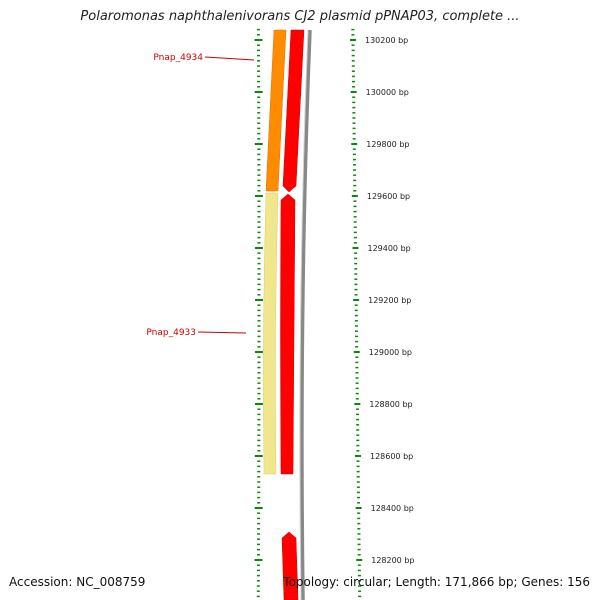  Describe the element at coordinates (258, 313) in the screenshot. I see `inner-tick-ruler` at that location.